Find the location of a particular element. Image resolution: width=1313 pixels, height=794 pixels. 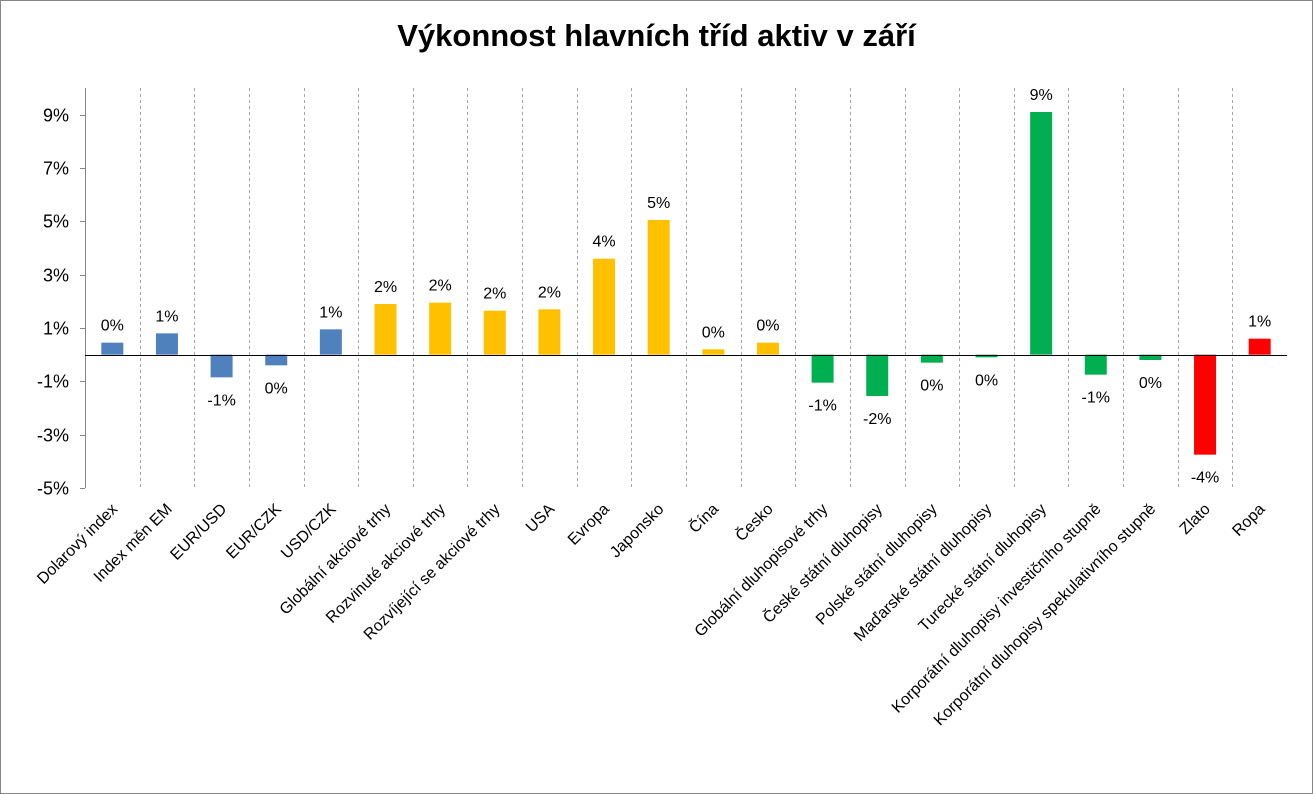

y-tick-label: 1% is located at coordinates (56, 329).